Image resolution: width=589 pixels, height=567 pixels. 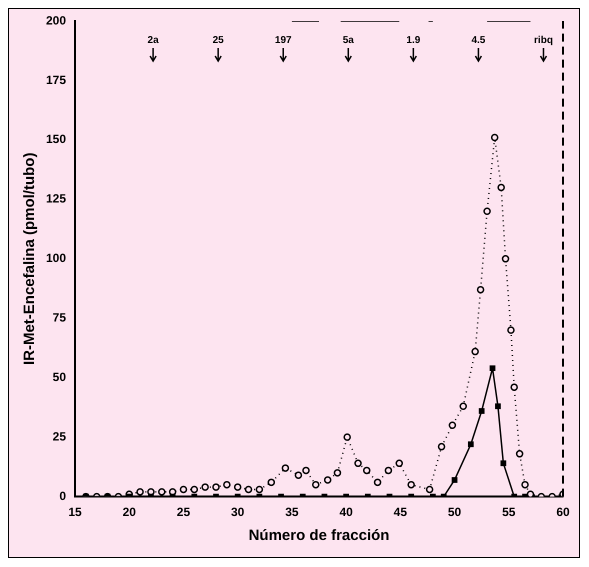 I want to click on annotation: ribq, so click(x=543, y=40).